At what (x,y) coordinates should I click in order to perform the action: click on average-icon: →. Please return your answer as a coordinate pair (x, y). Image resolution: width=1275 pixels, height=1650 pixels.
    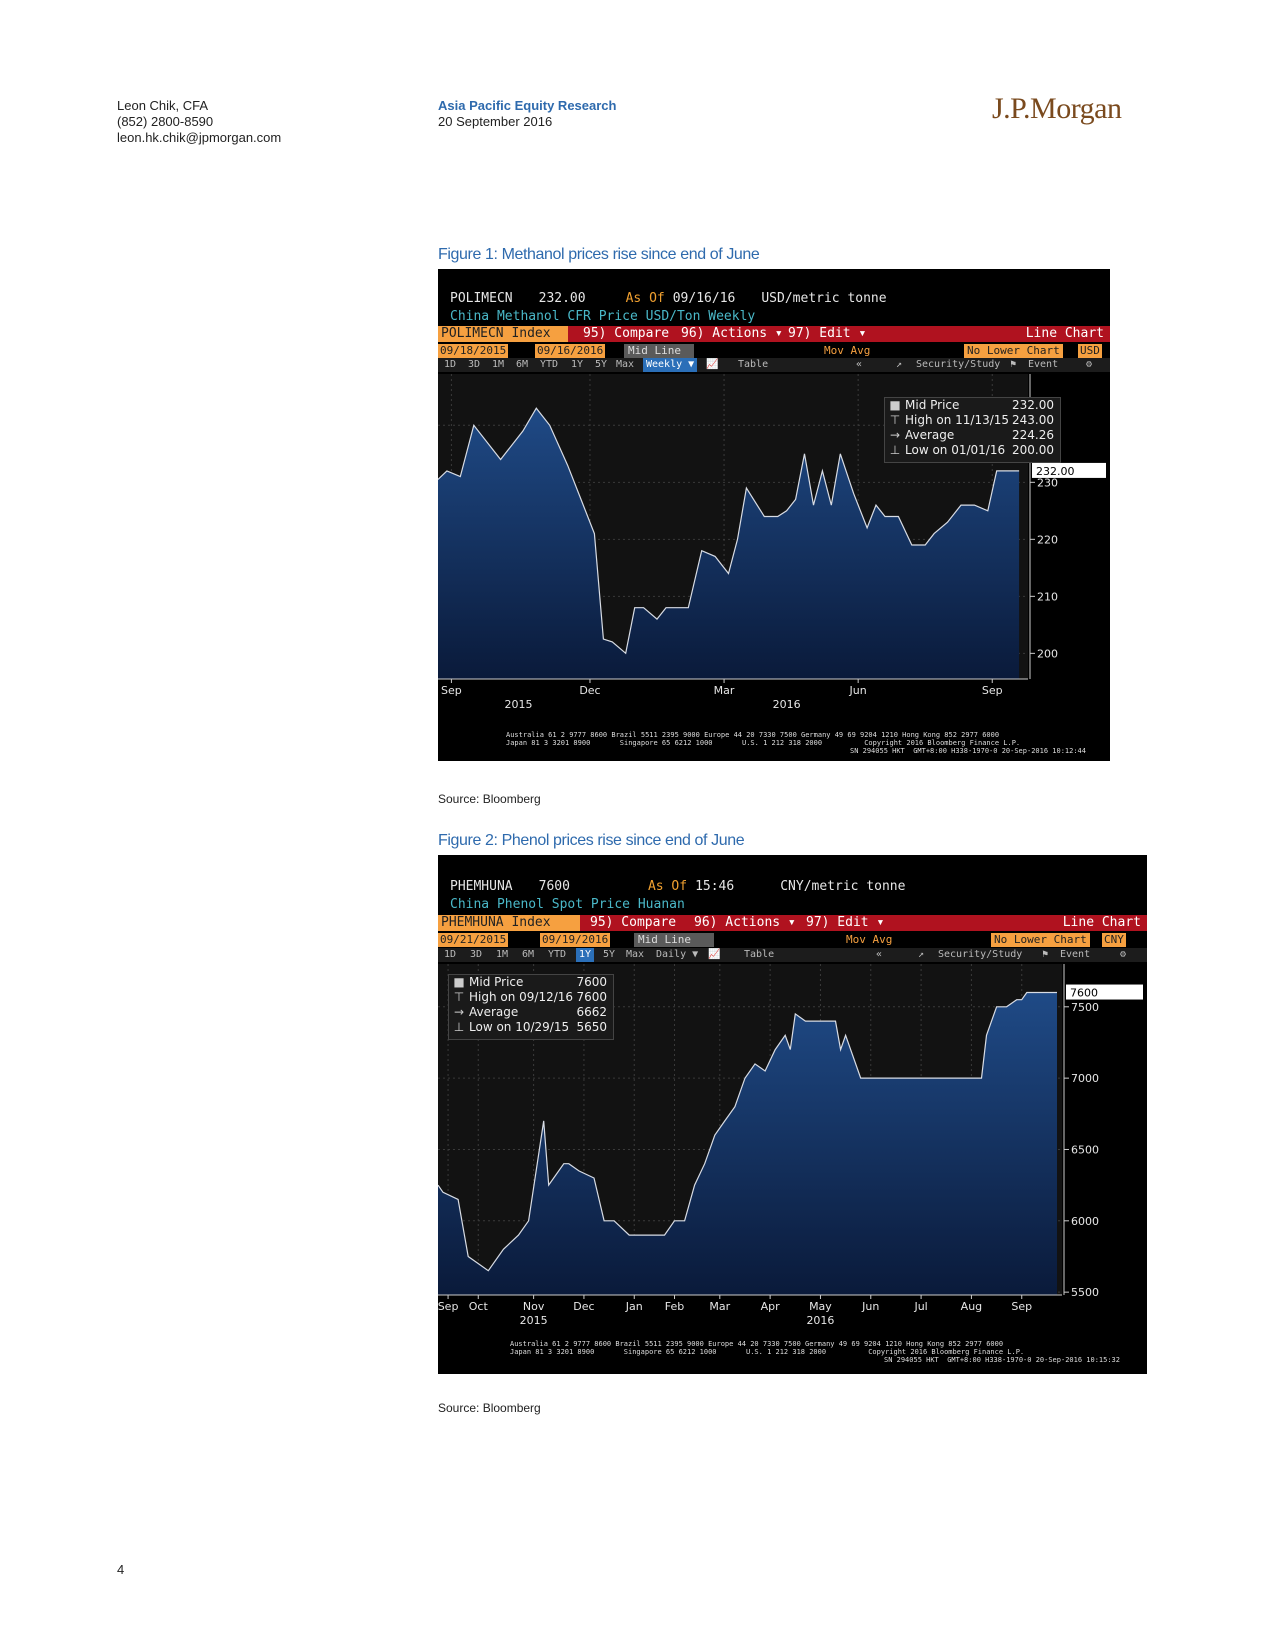
    Looking at the image, I should click on (459, 1012).